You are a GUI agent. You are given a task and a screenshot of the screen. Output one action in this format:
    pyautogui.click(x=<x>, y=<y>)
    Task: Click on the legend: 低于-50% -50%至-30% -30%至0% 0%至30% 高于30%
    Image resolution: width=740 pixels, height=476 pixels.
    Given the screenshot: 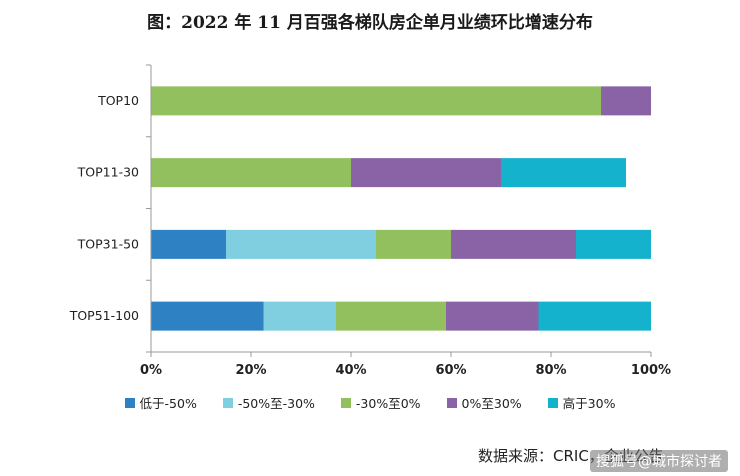 What is the action you would take?
    pyautogui.click(x=370, y=402)
    